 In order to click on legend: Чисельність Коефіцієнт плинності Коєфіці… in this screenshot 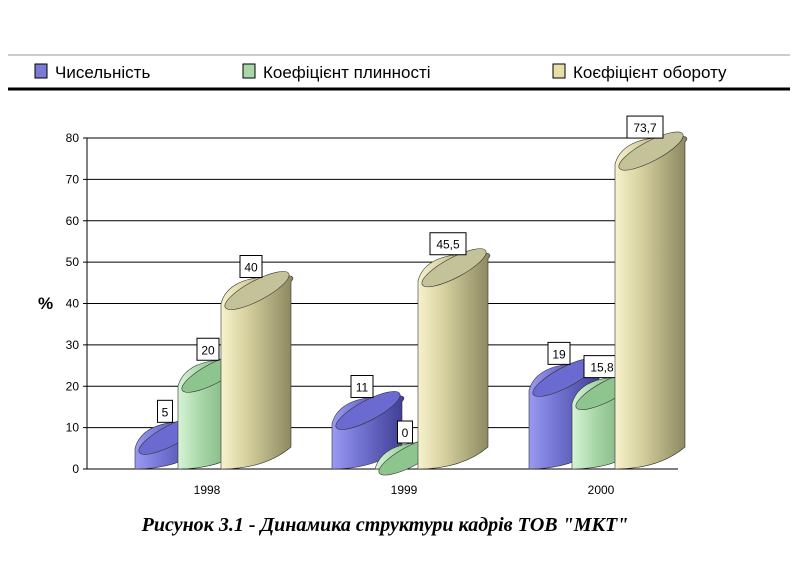, I will do `click(399, 72)`.